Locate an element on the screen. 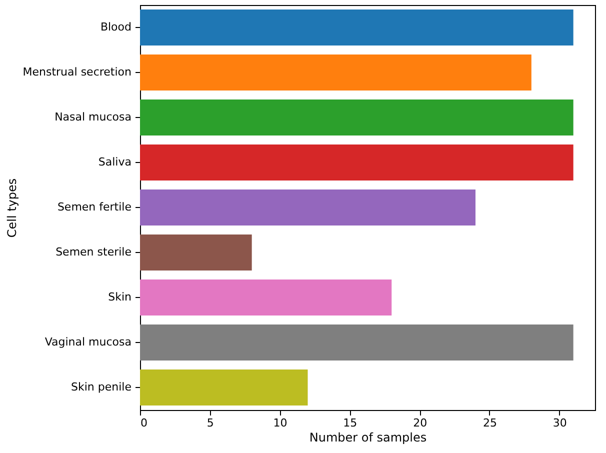 Image resolution: width=606 pixels, height=453 pixels. y-tick-label: Vaginal mucosa is located at coordinates (88, 342).